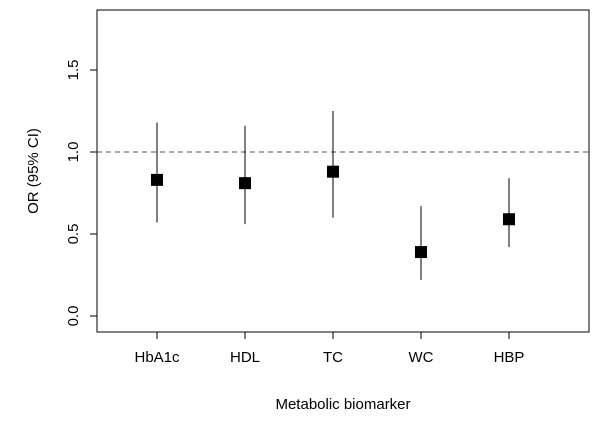 The width and height of the screenshot is (600, 424). What do you see at coordinates (73, 316) in the screenshot?
I see `y-tick-label: 0.0` at bounding box center [73, 316].